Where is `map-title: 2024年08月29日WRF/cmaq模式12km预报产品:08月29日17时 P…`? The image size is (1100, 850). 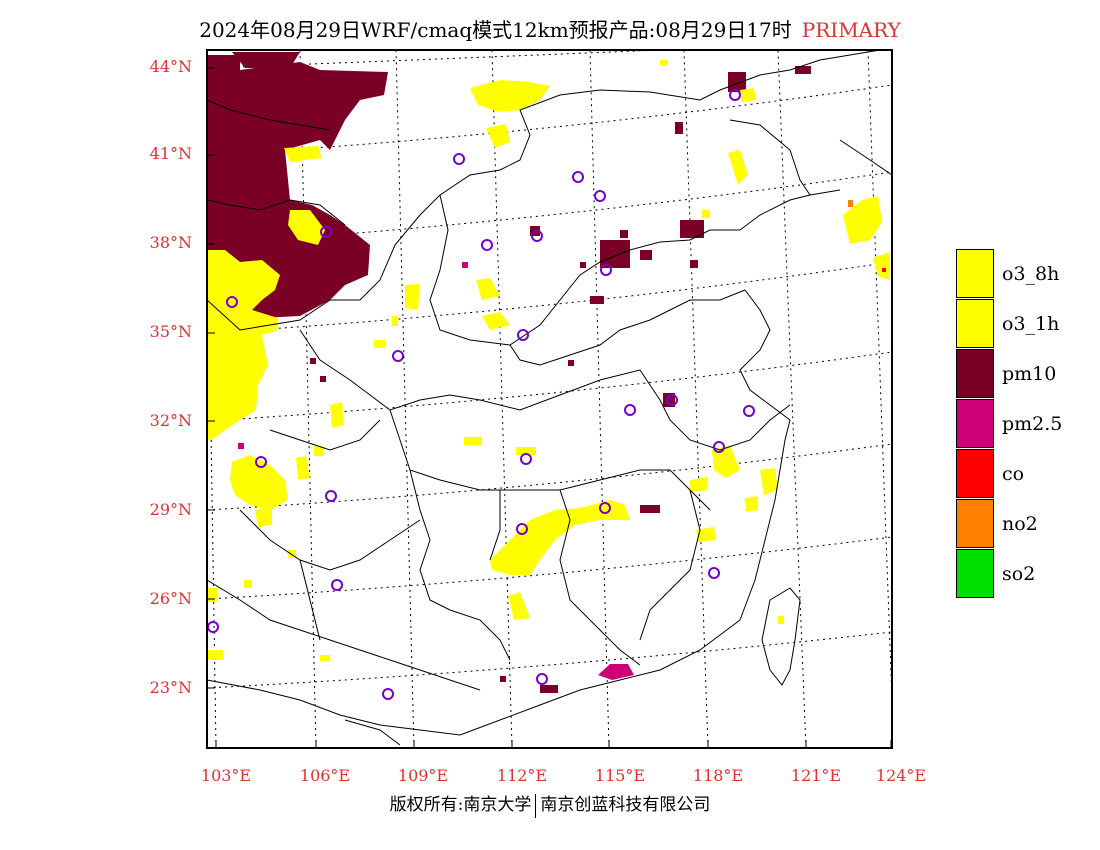 map-title: 2024年08月29日WRF/cmaq模式12km预报产品:08月29日17时 P… is located at coordinates (550, 28).